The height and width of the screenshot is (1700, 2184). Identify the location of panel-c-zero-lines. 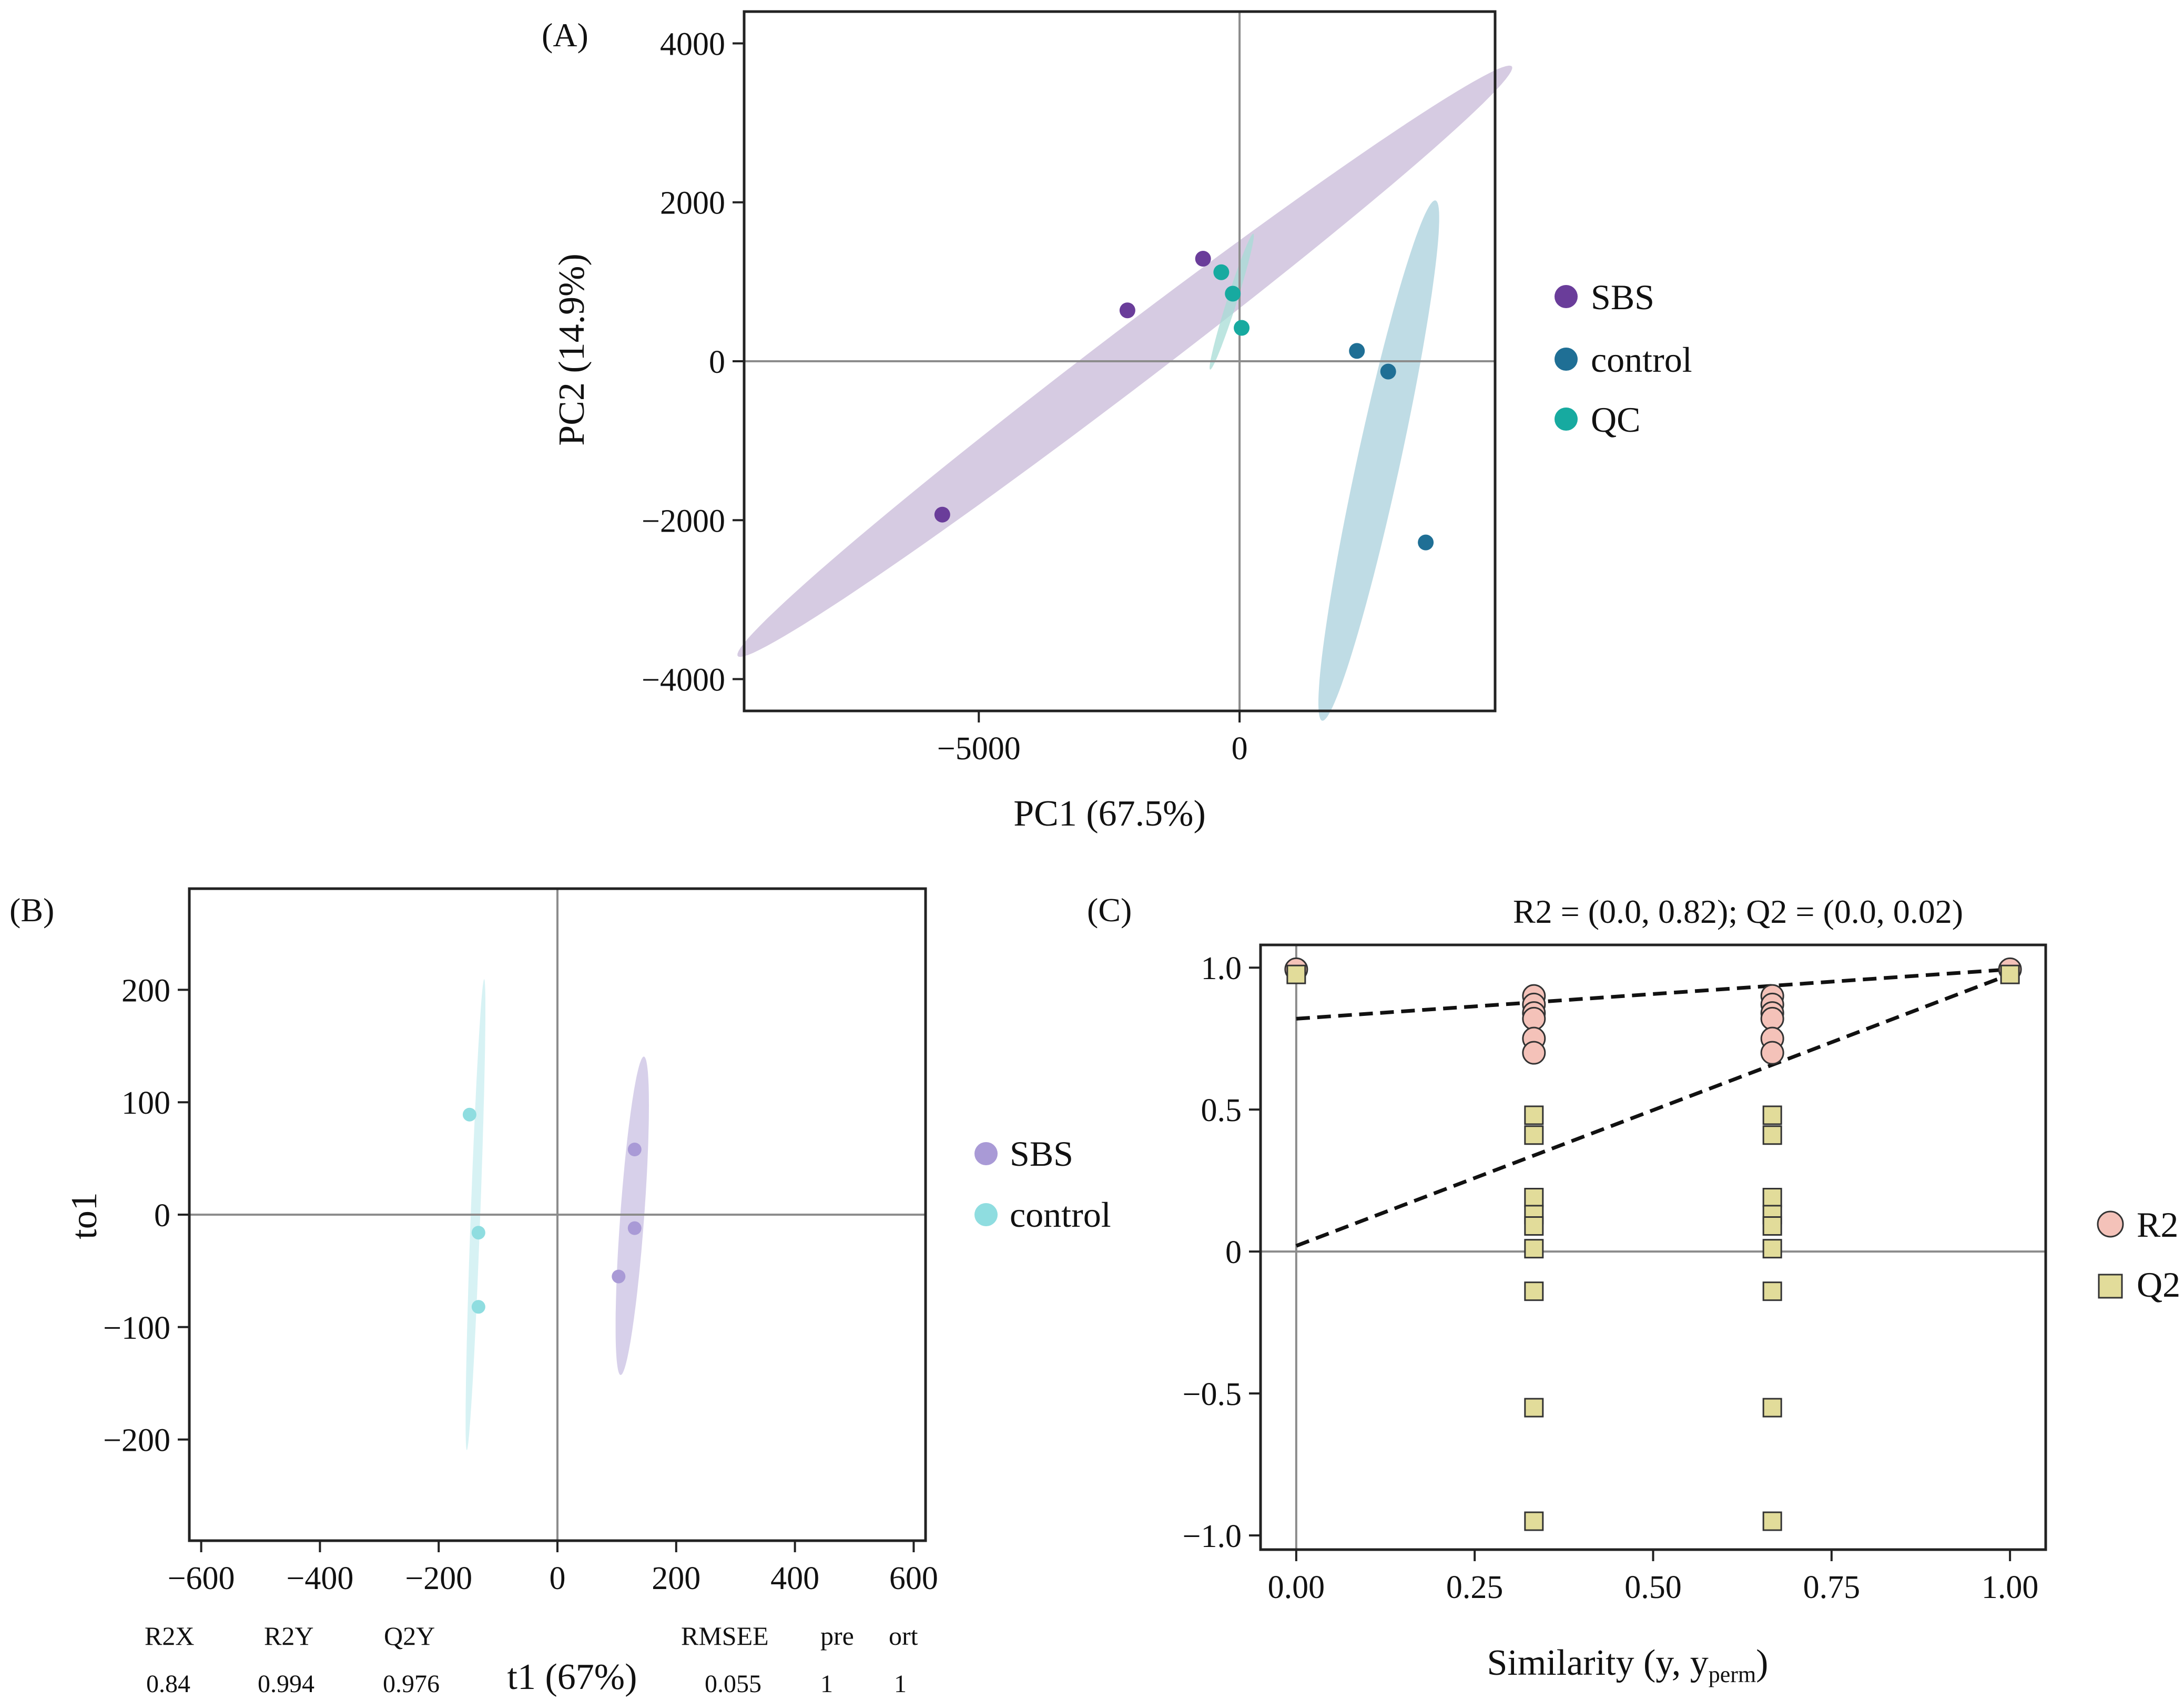
(1653, 1247).